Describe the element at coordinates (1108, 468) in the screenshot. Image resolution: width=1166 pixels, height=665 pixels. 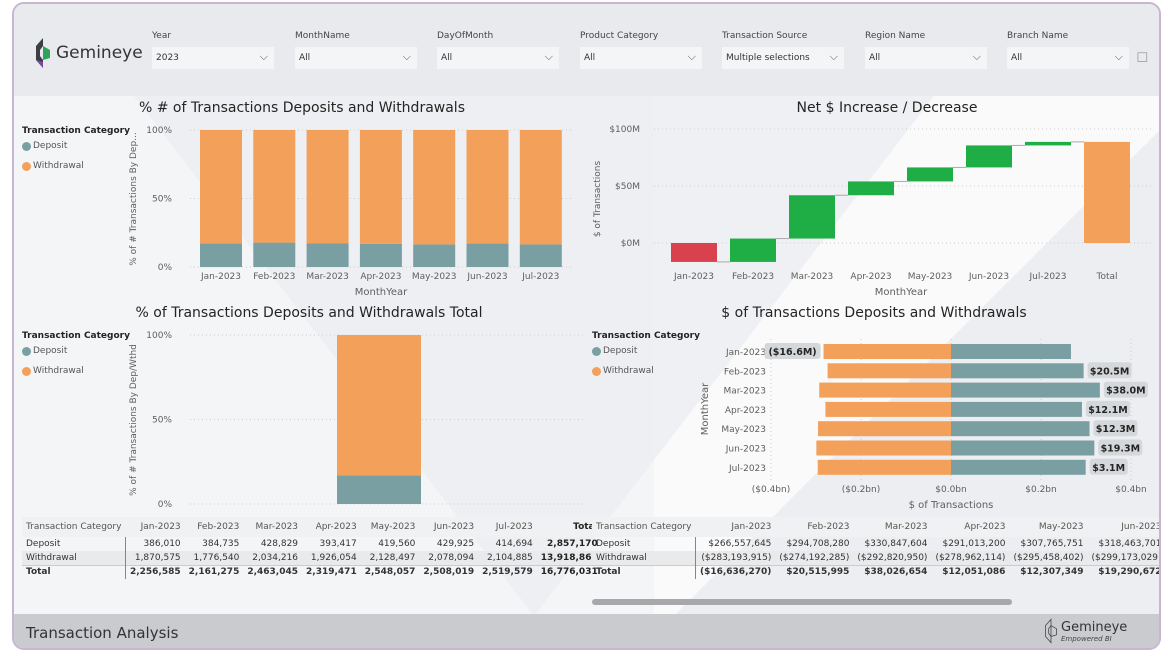
I see `data-label: $3.1M` at that location.